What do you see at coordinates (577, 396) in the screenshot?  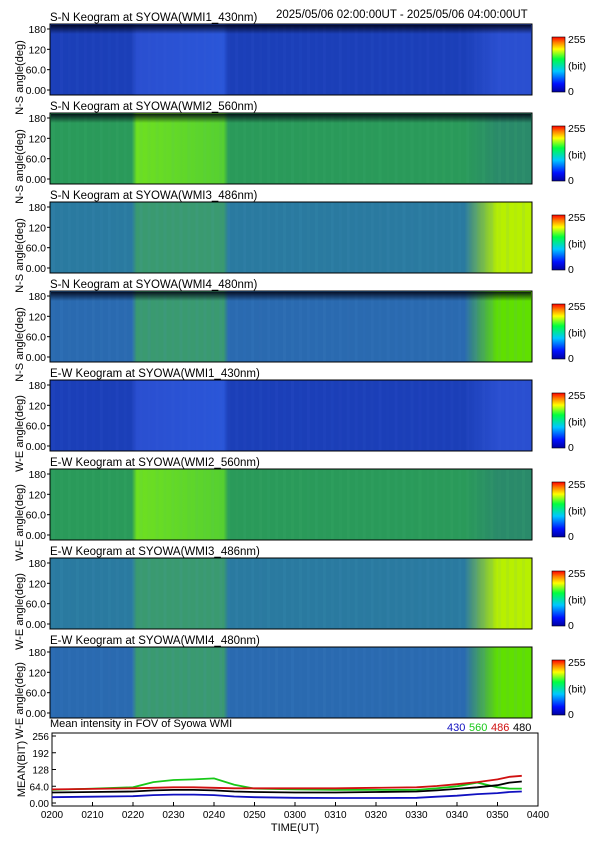 I see `colorbar-max-label: 255` at bounding box center [577, 396].